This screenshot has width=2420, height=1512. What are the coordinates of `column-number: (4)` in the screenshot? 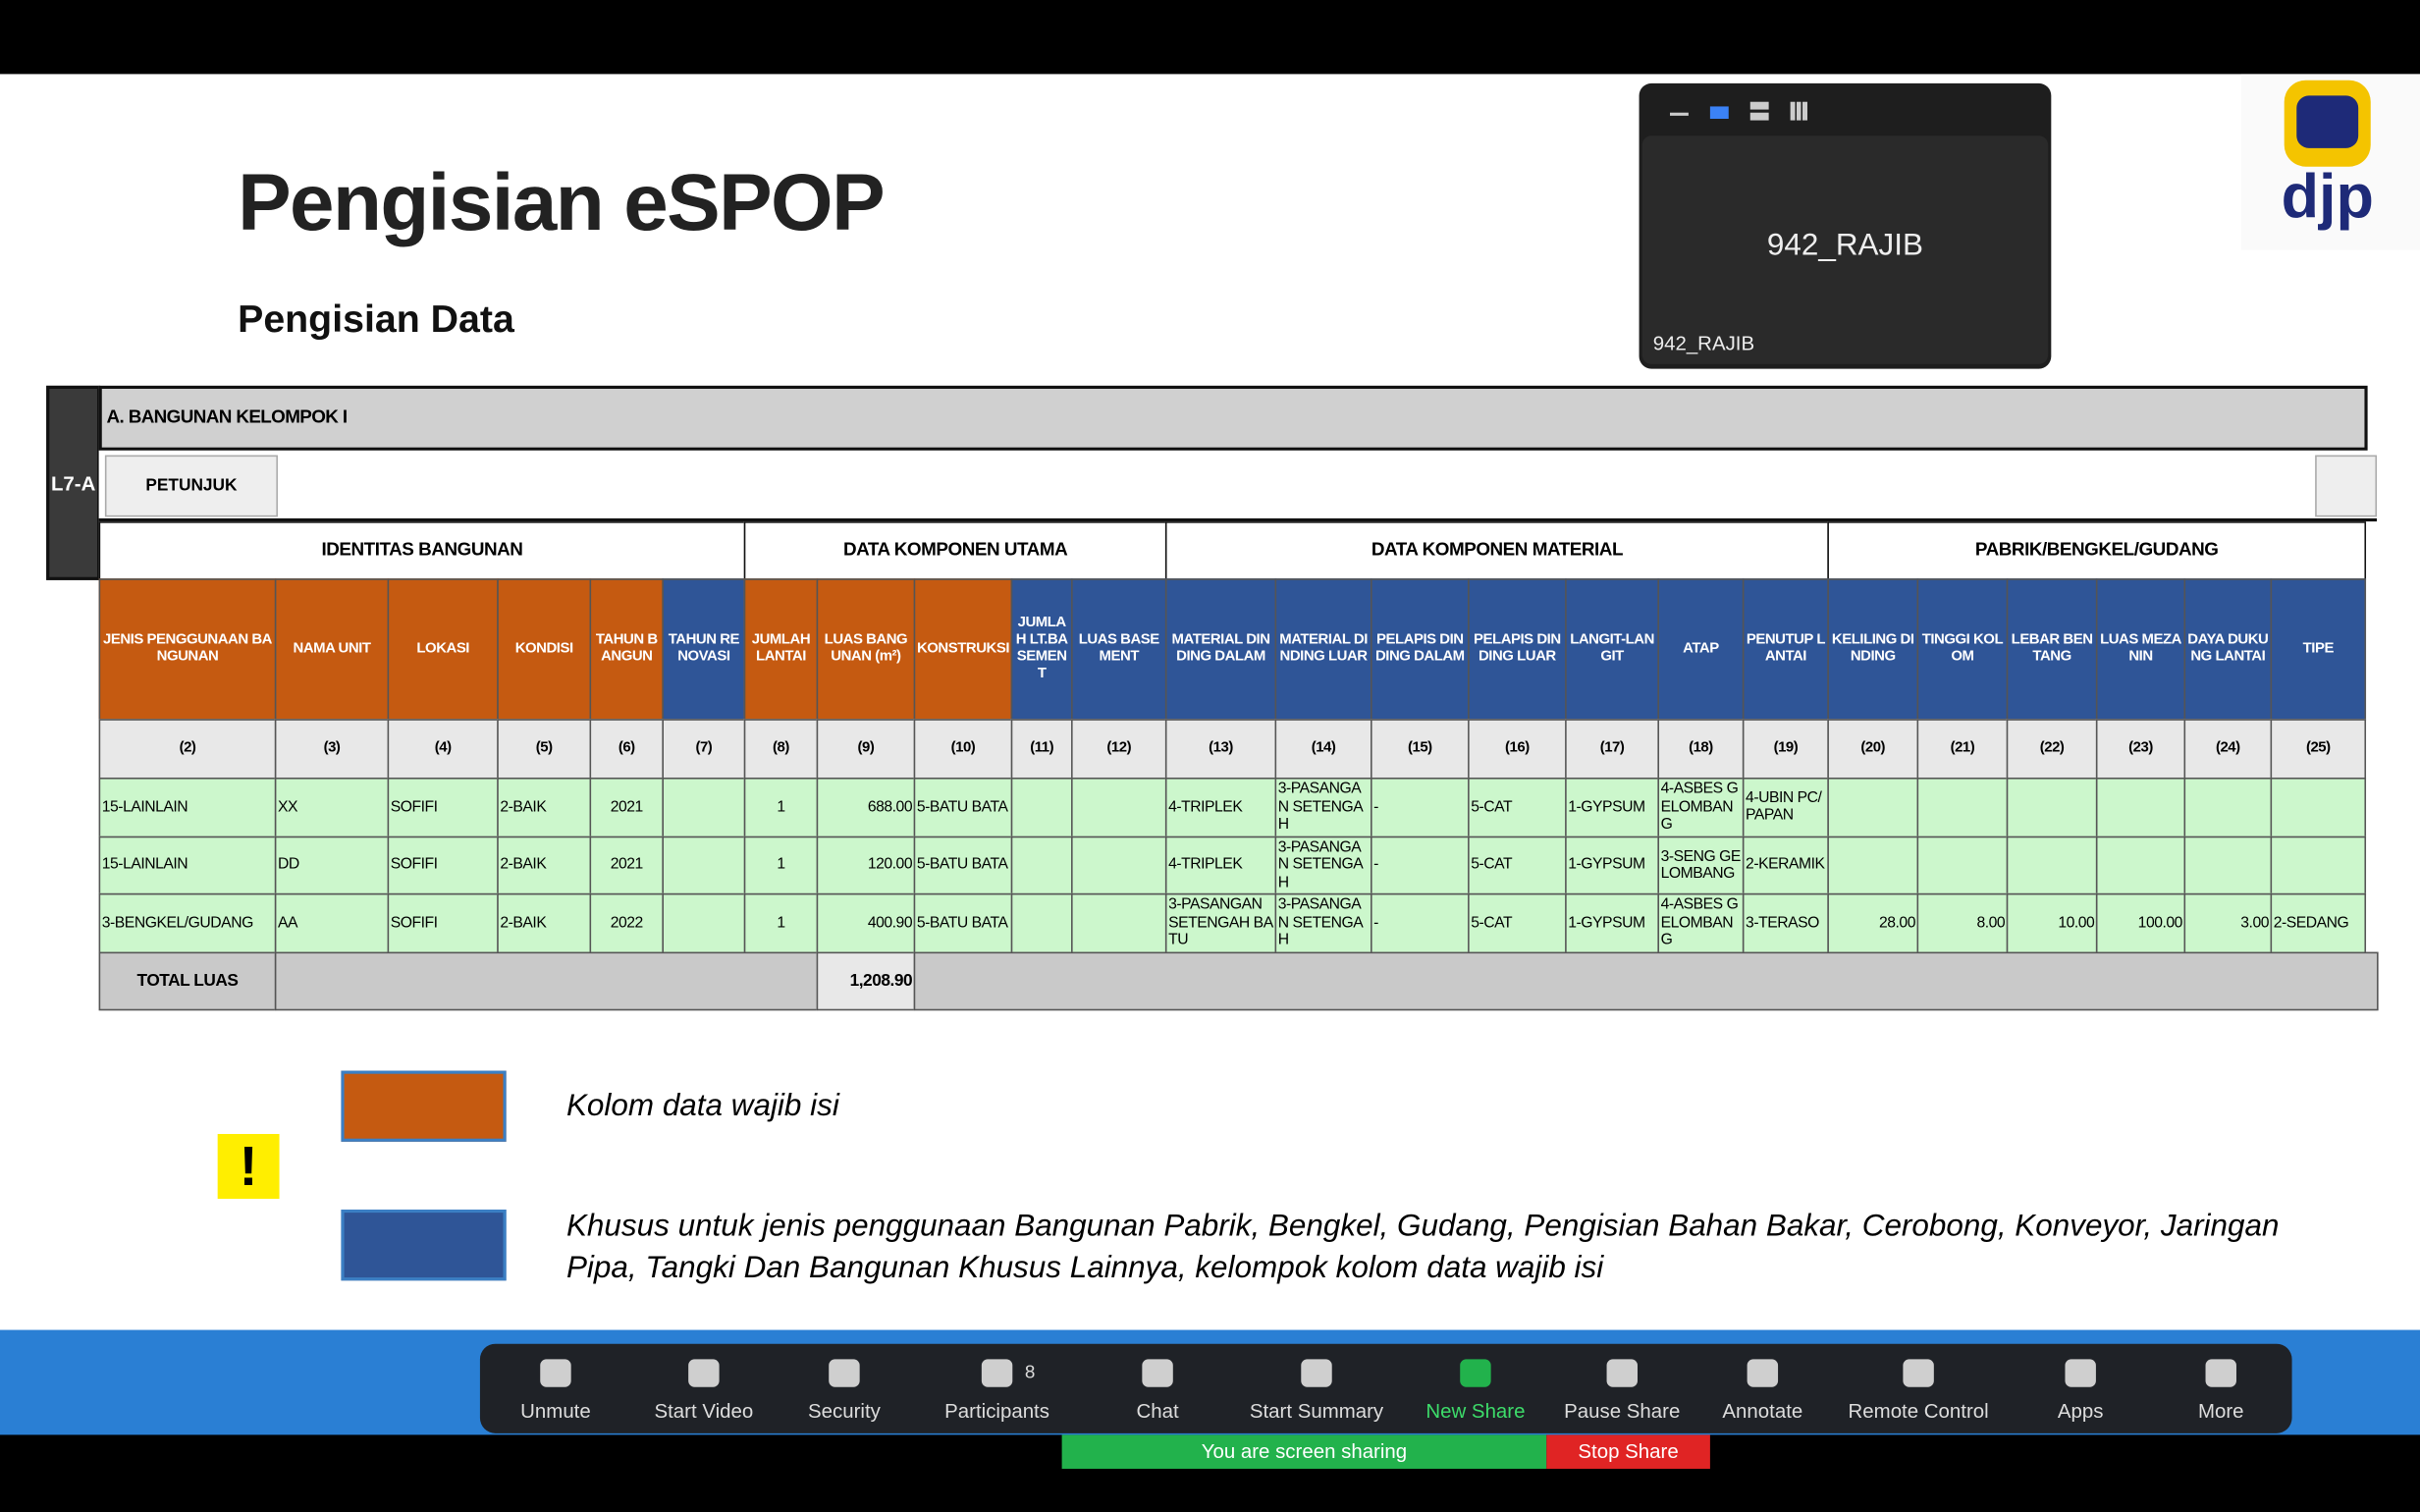 It's located at (443, 749).